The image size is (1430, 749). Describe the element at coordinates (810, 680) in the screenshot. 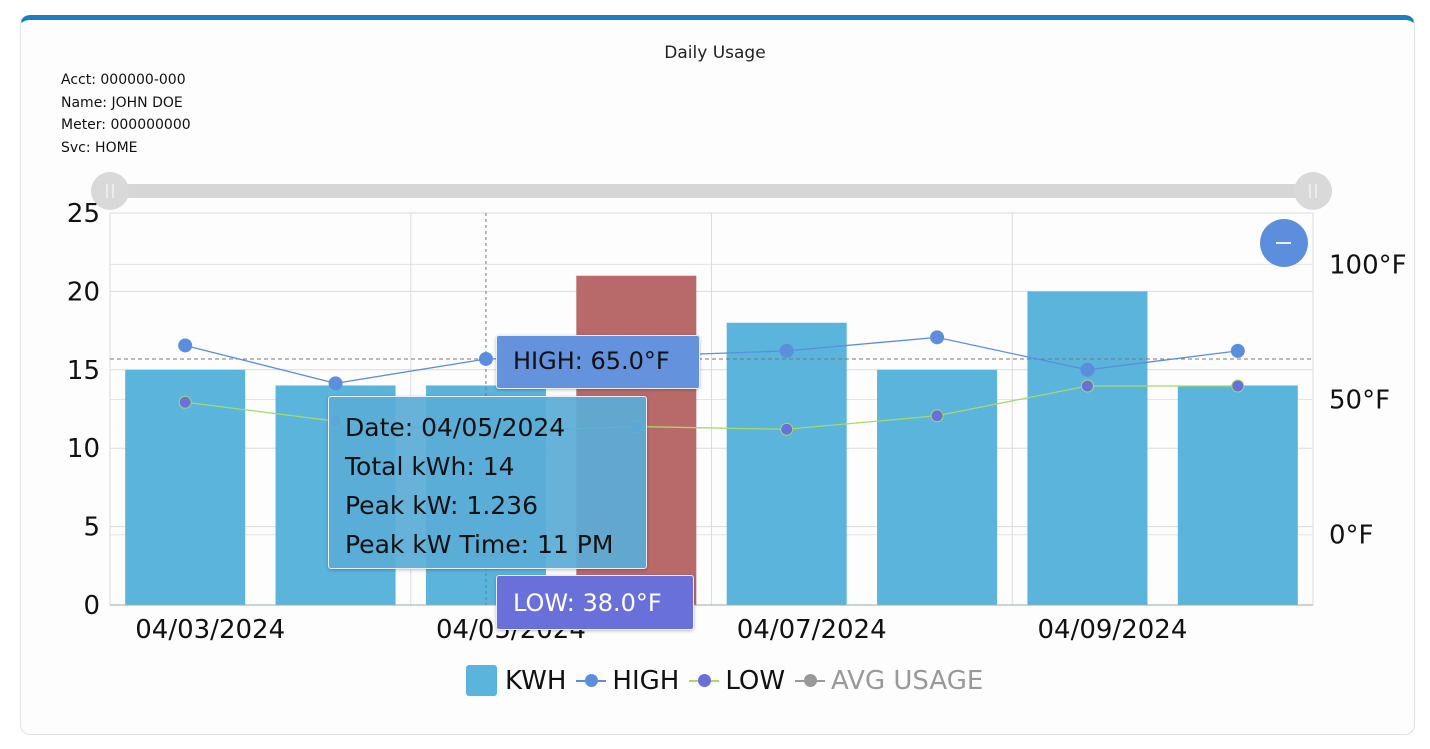

I see `avg-line-icon` at that location.